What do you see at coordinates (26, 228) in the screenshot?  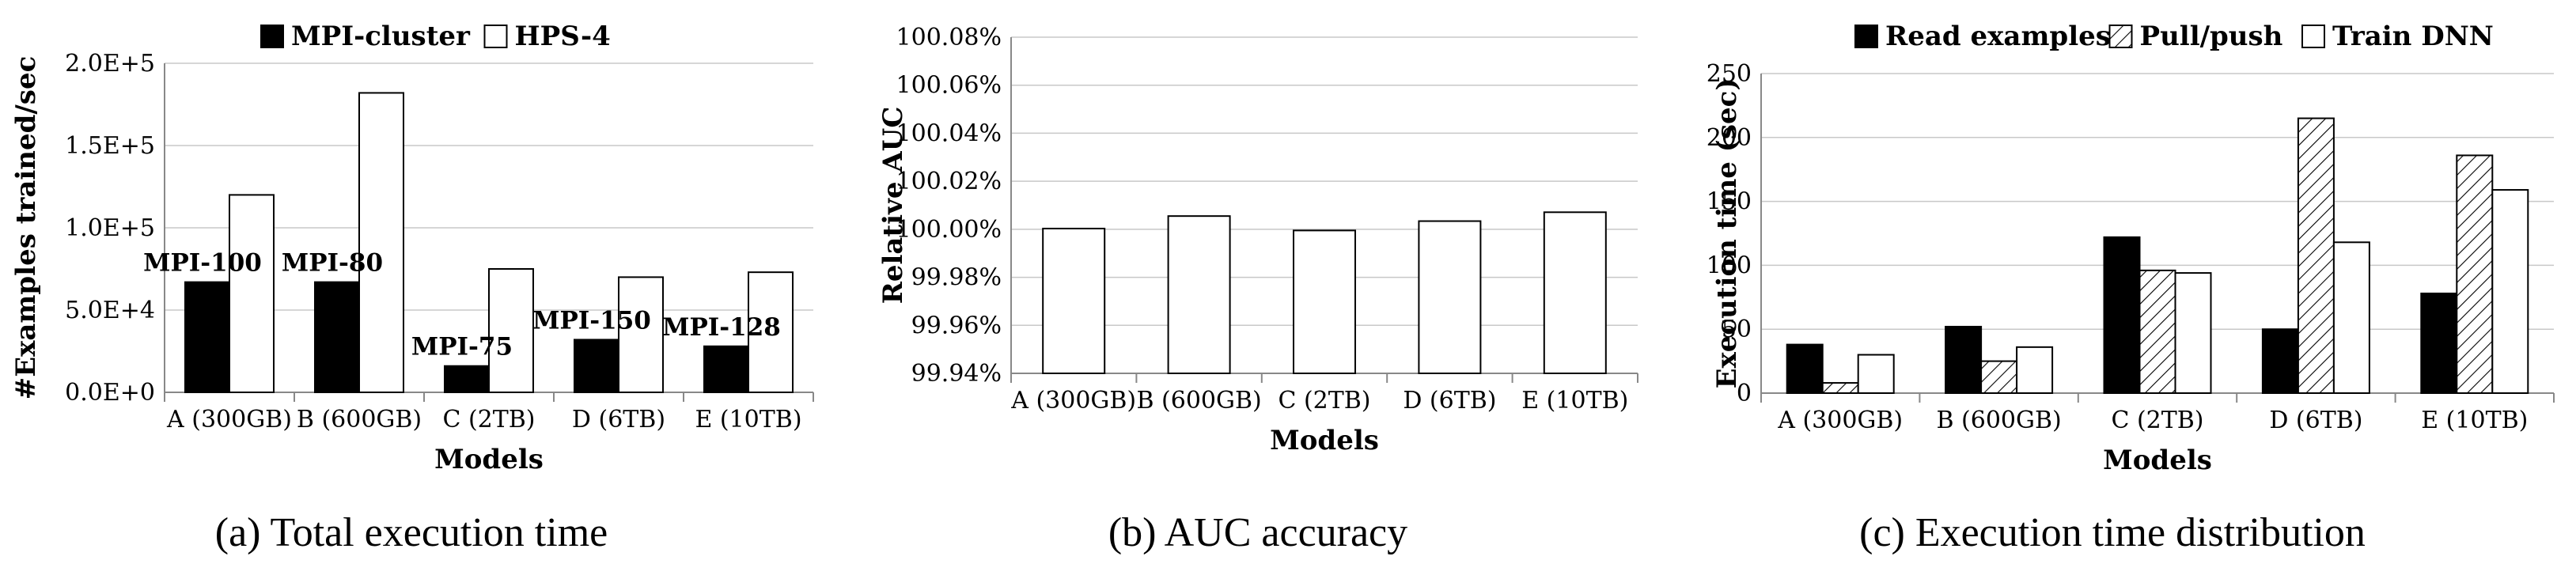 I see `y-axis-title: #Examples trained/sec` at bounding box center [26, 228].